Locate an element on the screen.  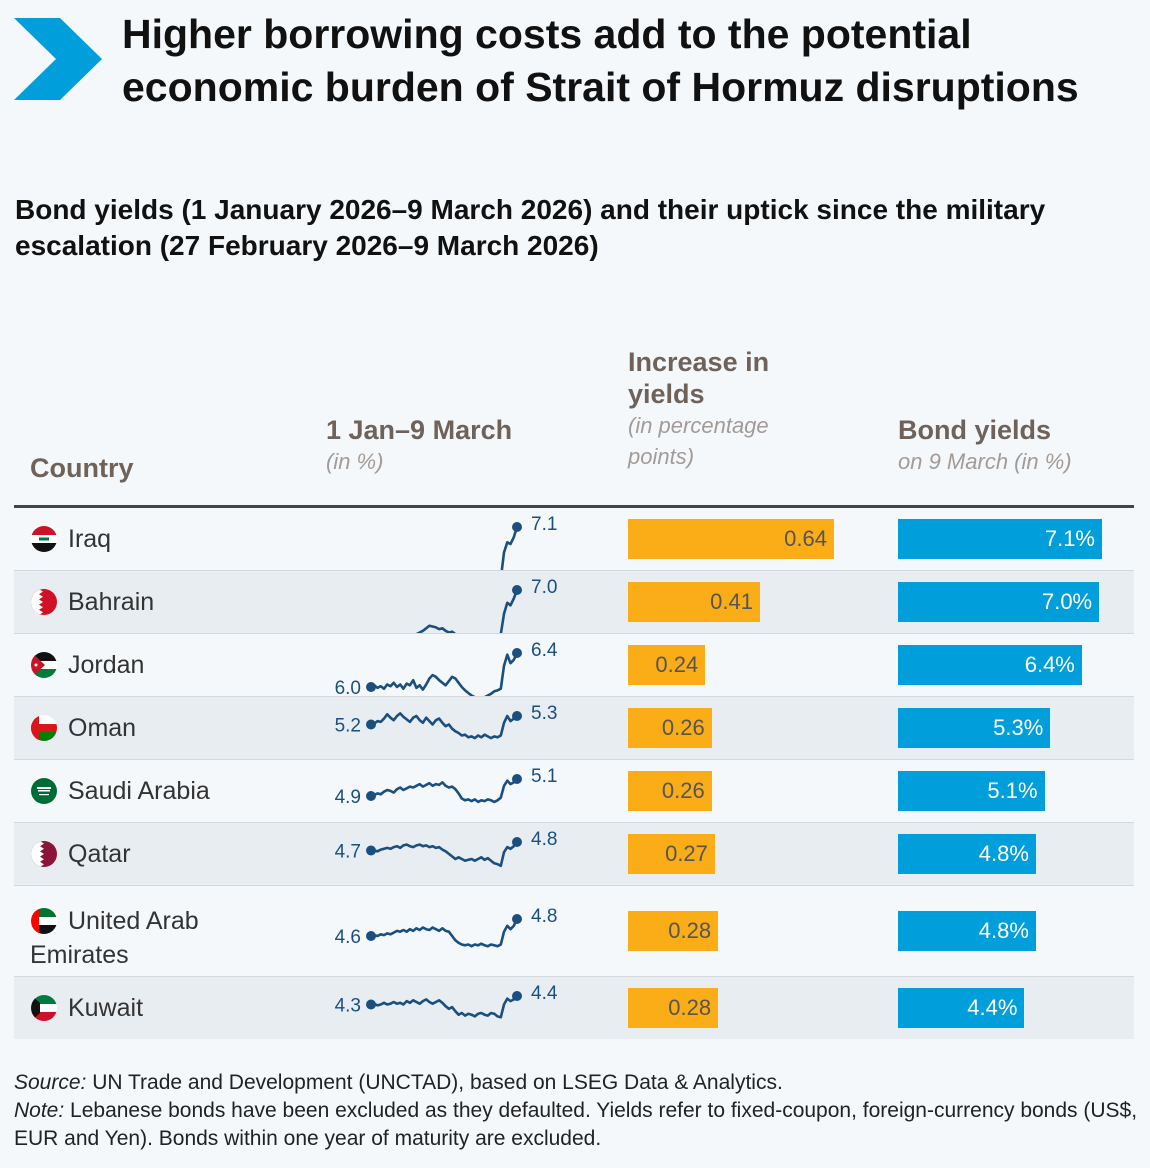
qatar-flag-icon is located at coordinates (44, 854).